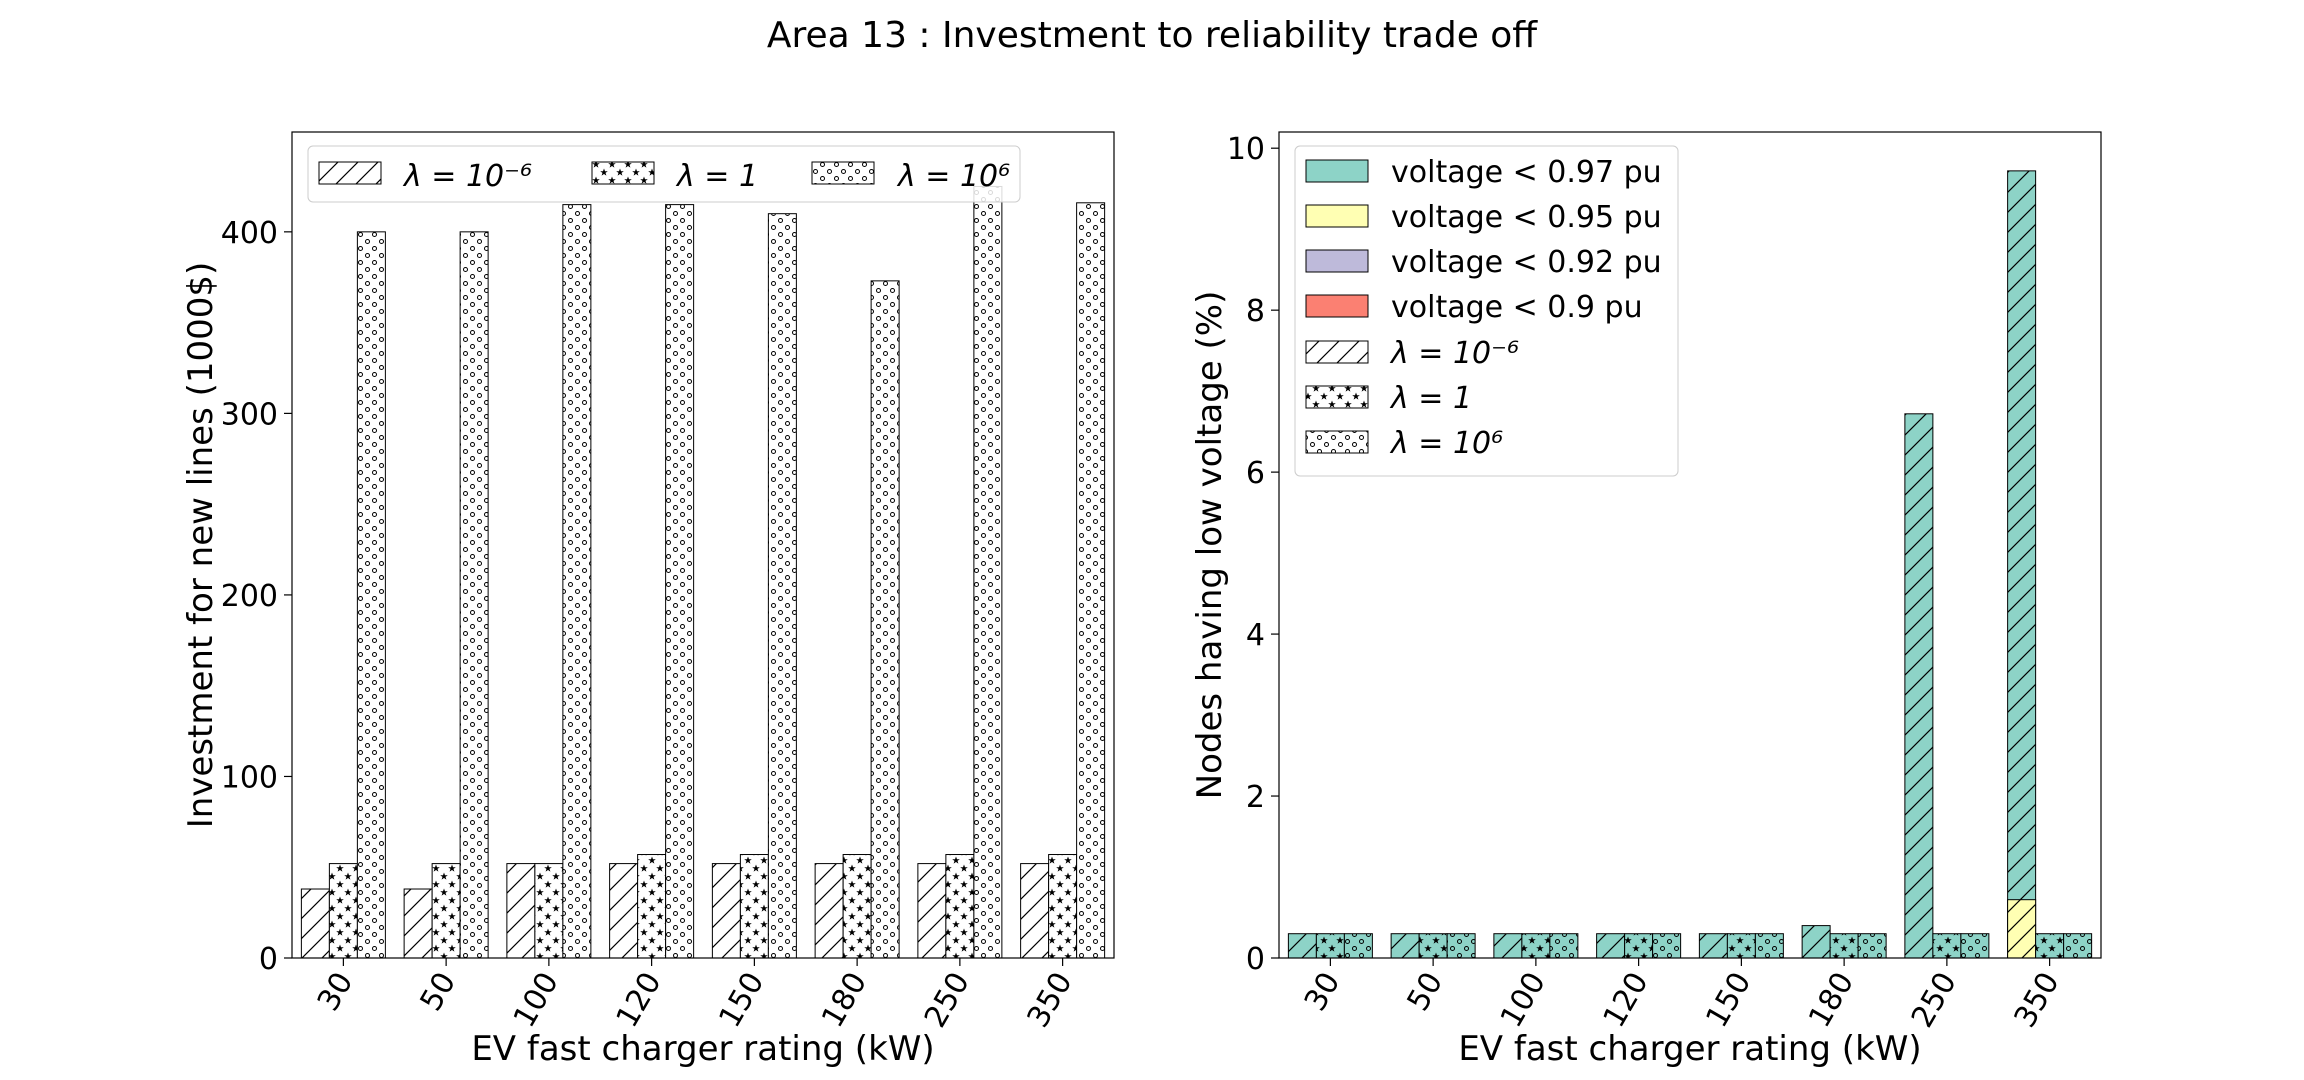 This screenshot has width=2304, height=1080. Describe the element at coordinates (1689, 1049) in the screenshot. I see `low-voltage-x-axis-label: EV fast charger rating (kW)` at that location.